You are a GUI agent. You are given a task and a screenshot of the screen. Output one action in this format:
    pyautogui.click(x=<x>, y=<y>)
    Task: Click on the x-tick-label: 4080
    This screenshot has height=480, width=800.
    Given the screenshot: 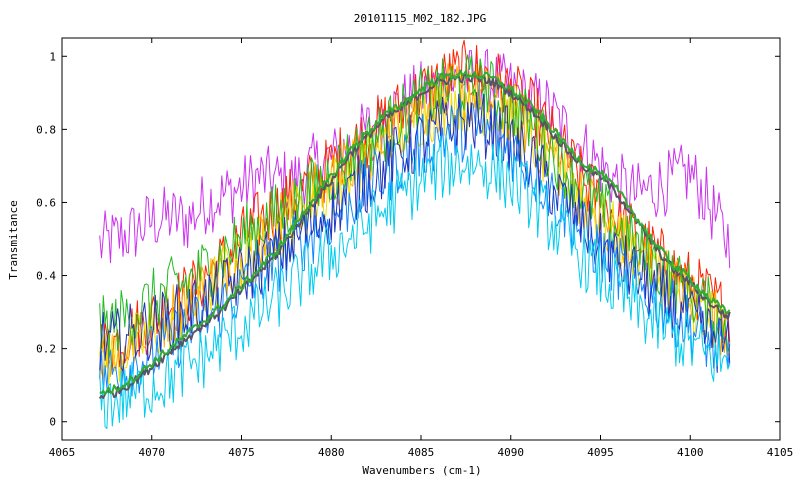 What is the action you would take?
    pyautogui.click(x=331, y=452)
    